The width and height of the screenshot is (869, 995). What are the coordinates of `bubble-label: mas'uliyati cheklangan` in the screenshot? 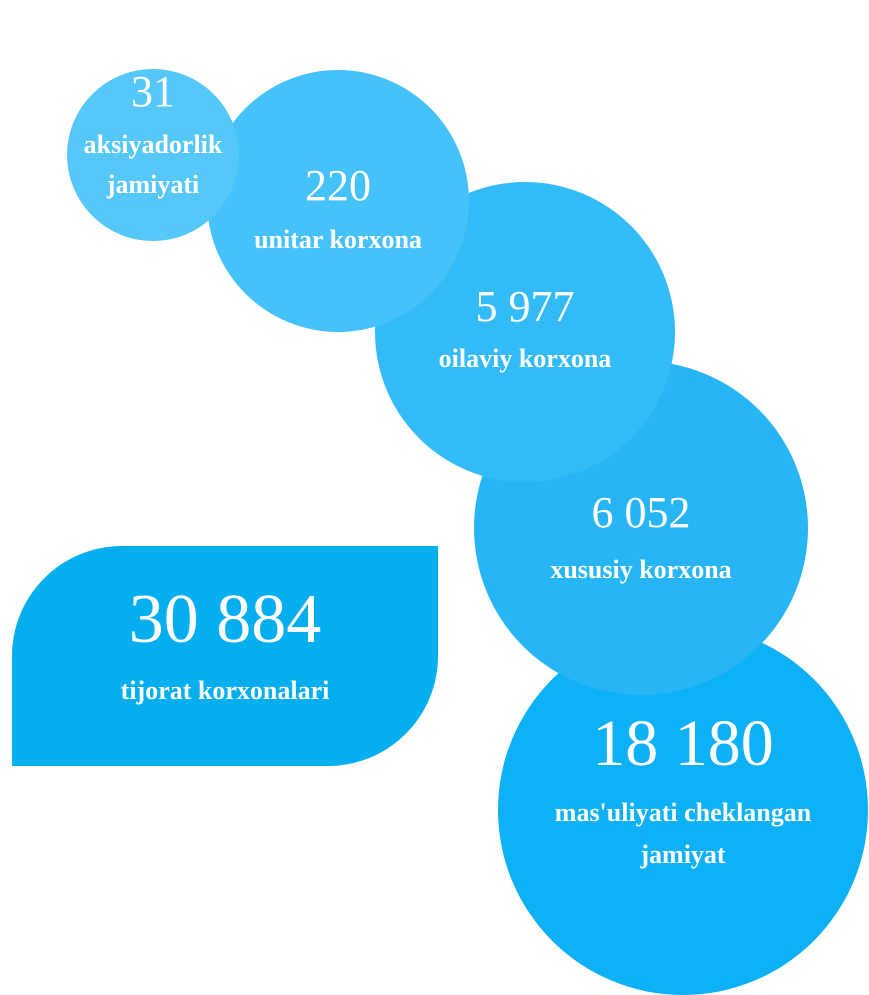 It's located at (683, 812).